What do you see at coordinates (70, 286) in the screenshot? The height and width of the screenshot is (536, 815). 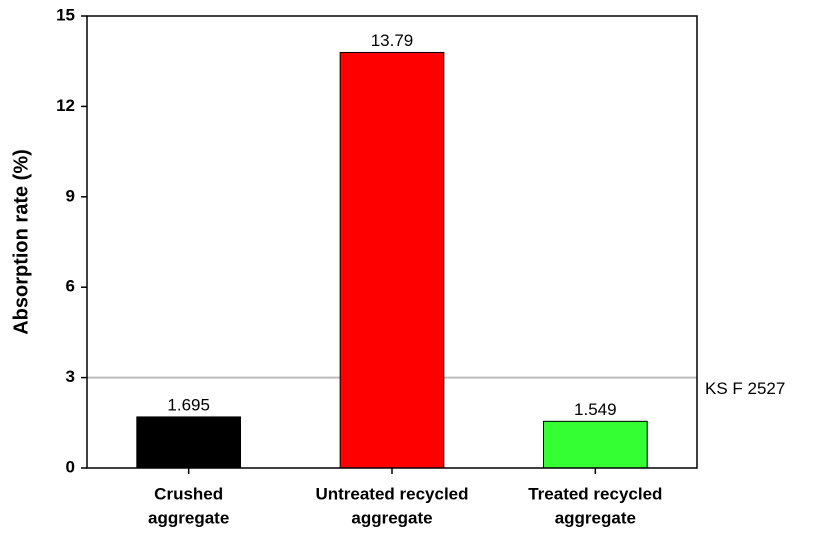 I see `y-tick-label: 6` at bounding box center [70, 286].